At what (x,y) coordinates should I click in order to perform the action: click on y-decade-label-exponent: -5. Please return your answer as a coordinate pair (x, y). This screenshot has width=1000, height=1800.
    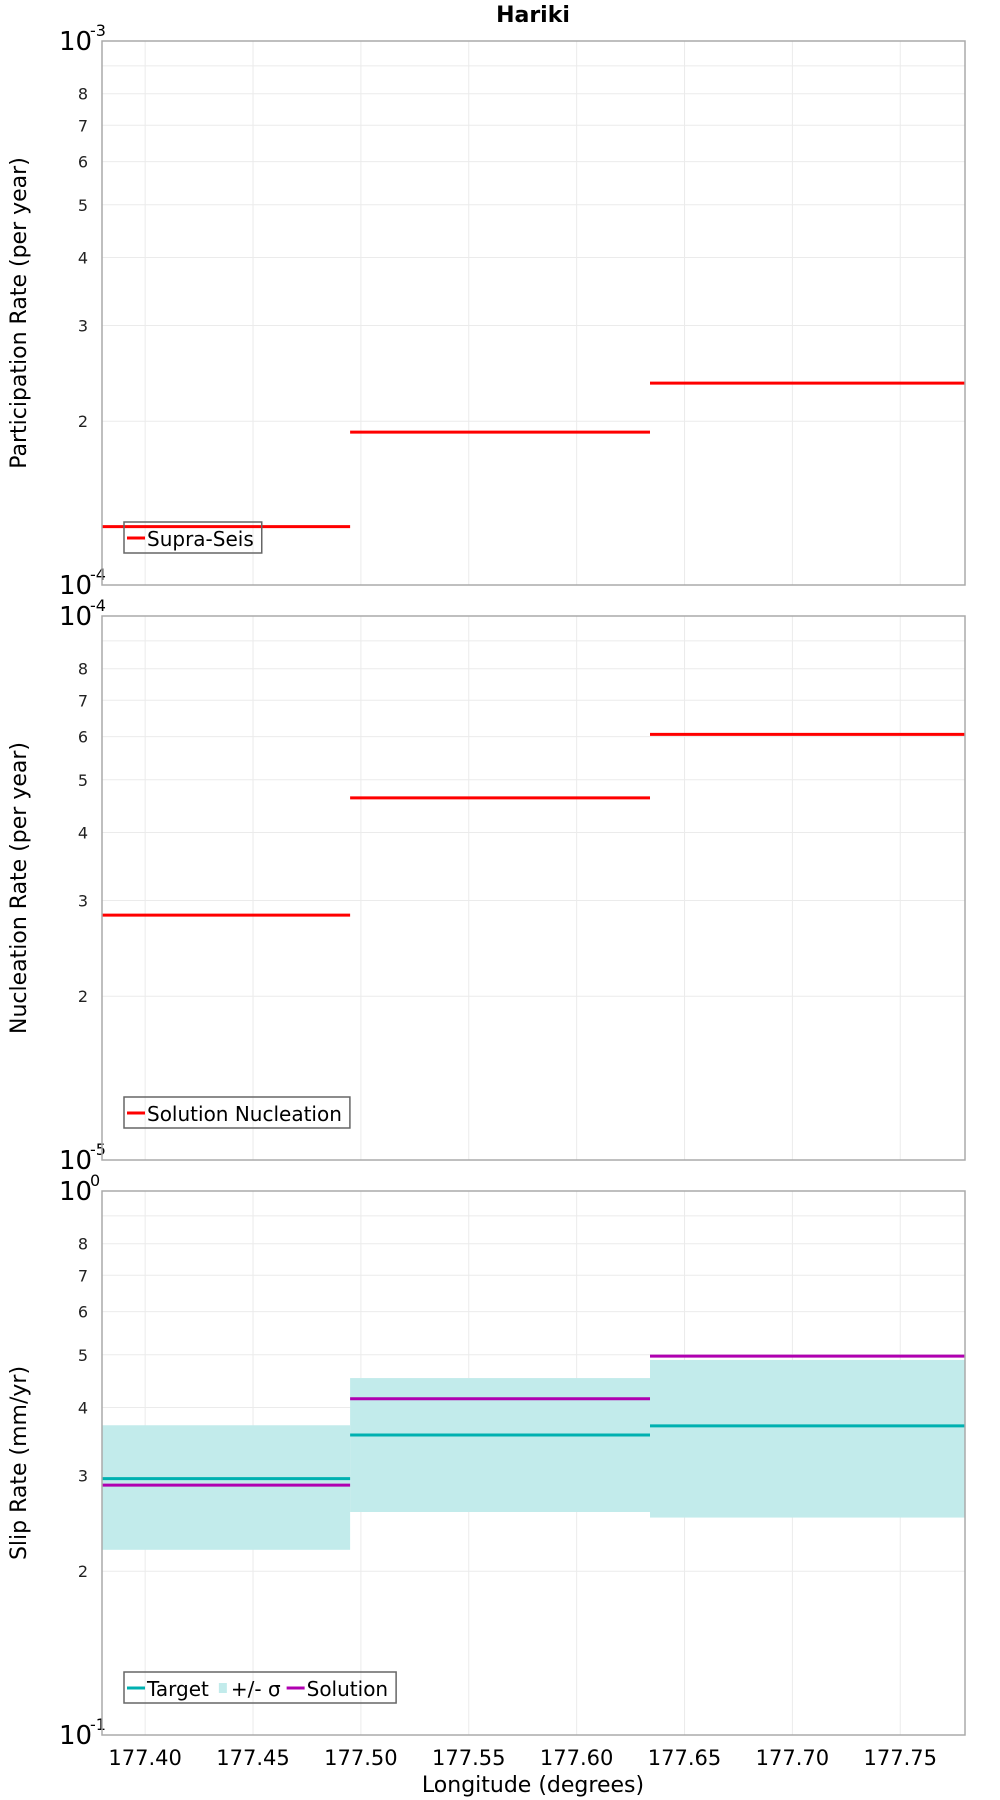
    Looking at the image, I should click on (98, 1149).